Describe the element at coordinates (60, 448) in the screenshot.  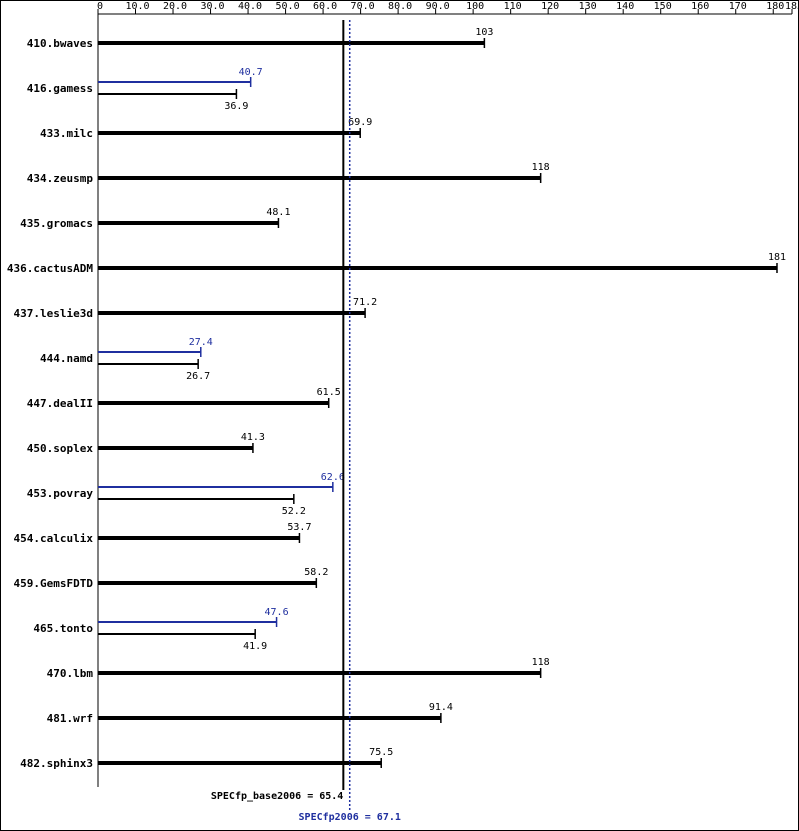
I see `category-label: 450.soplex` at that location.